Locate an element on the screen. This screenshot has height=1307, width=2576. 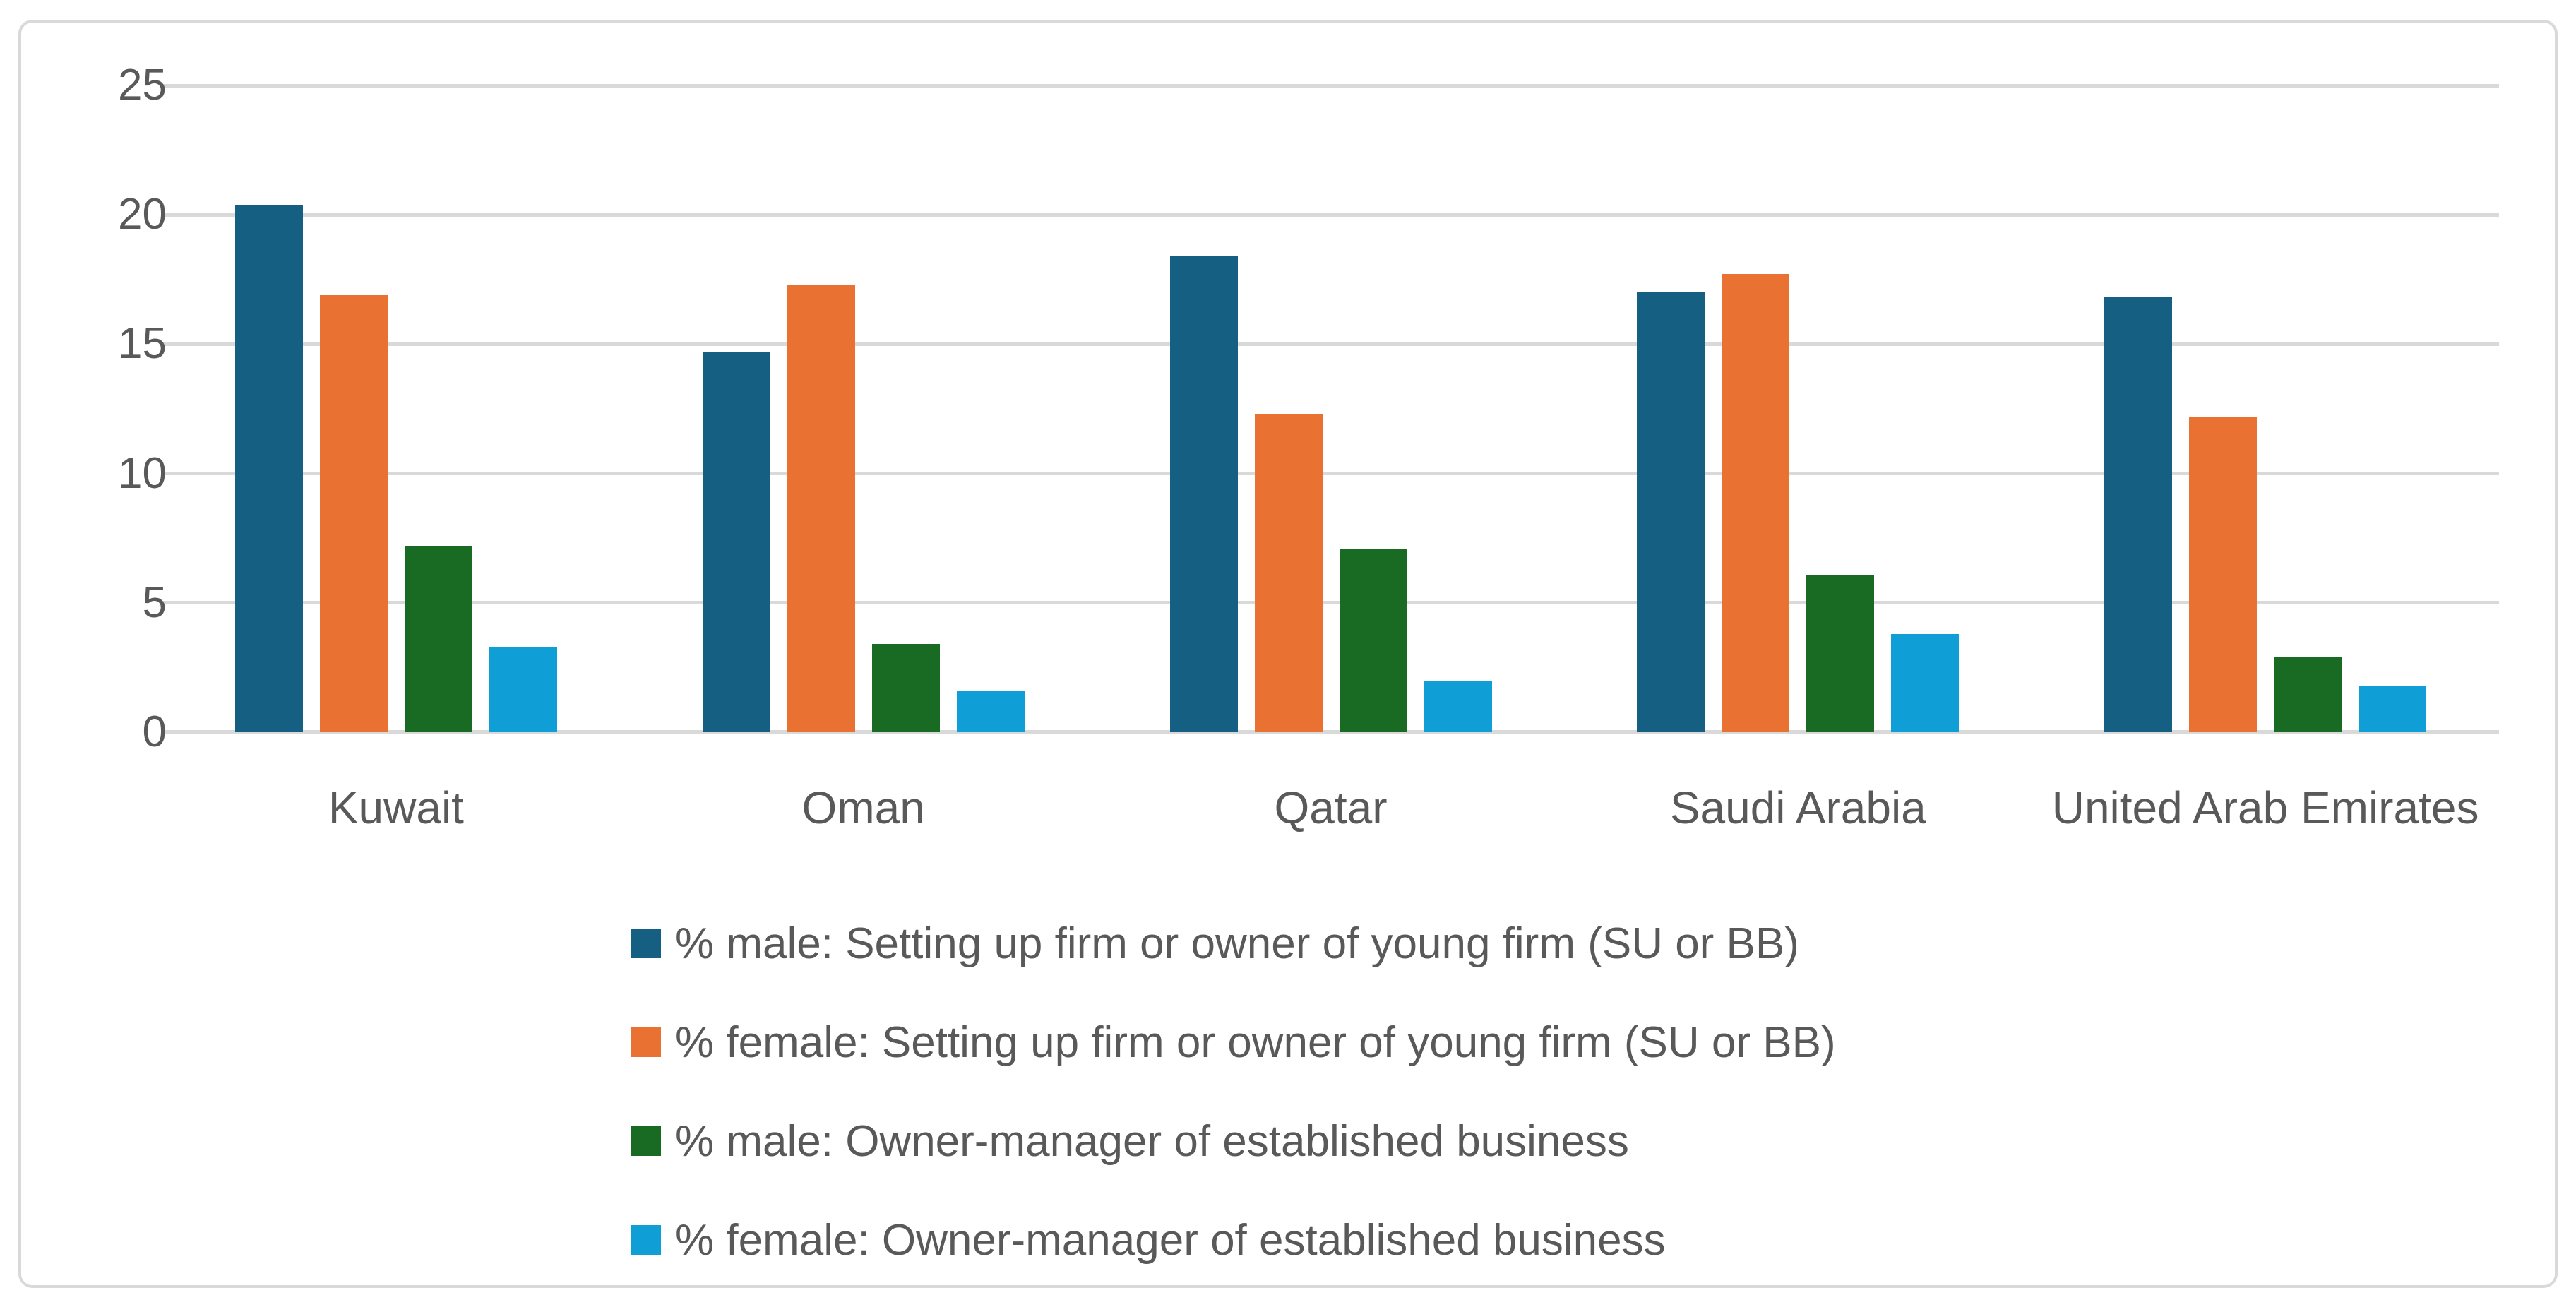
bar-series4-saudi-arabia is located at coordinates (1925, 682).